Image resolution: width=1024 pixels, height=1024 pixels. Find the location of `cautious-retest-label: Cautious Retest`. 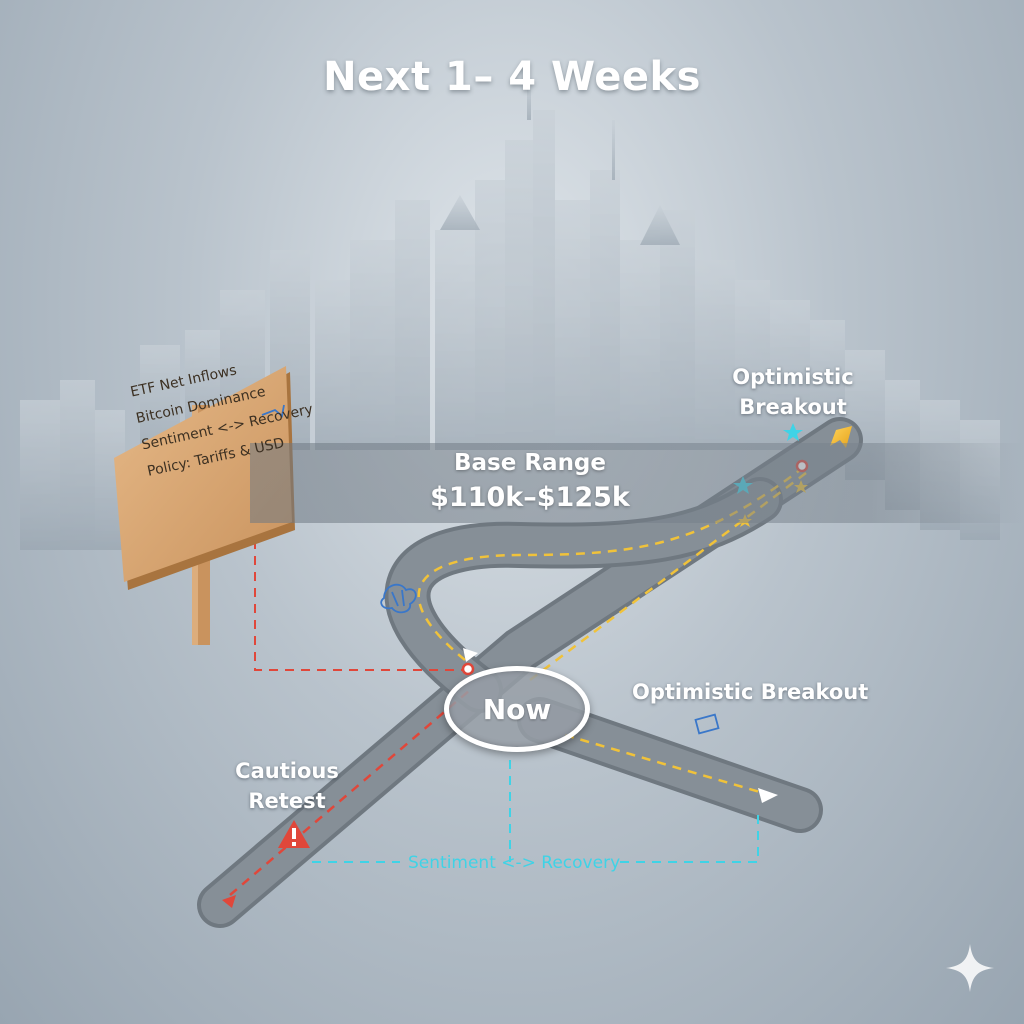

cautious-retest-label: Cautious Retest is located at coordinates (287, 786).